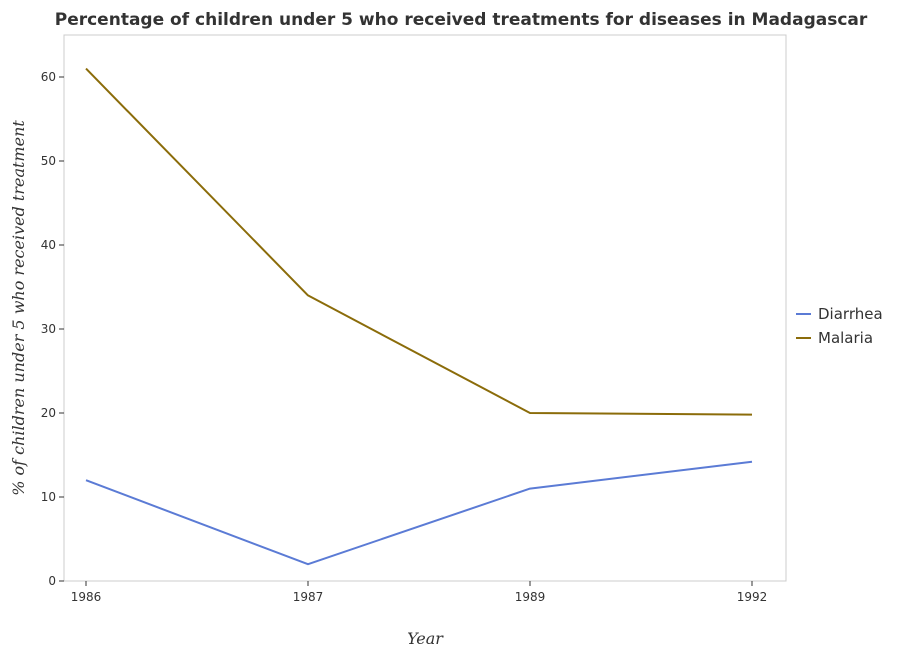  What do you see at coordinates (48, 413) in the screenshot?
I see `y-tick-label: 20` at bounding box center [48, 413].